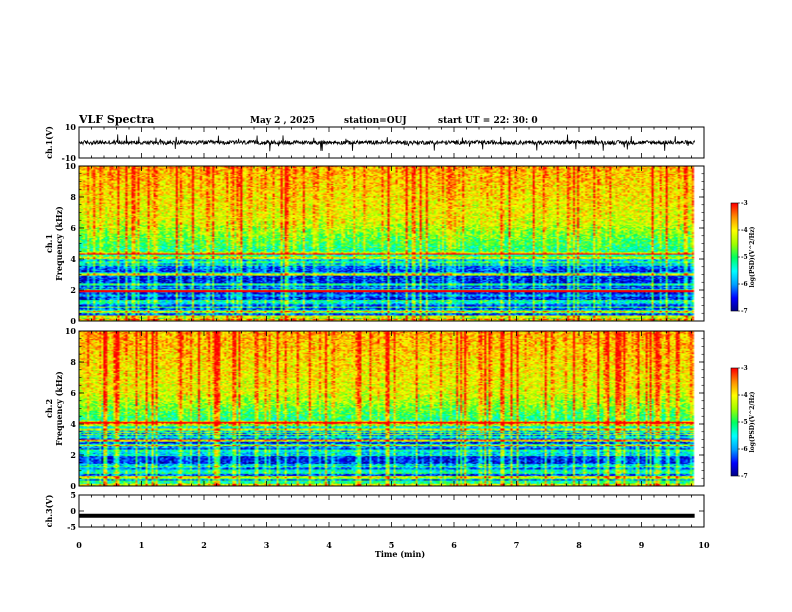 Image resolution: width=792 pixels, height=612 pixels. Describe the element at coordinates (204, 545) in the screenshot. I see `x-tick-label: 2` at that location.